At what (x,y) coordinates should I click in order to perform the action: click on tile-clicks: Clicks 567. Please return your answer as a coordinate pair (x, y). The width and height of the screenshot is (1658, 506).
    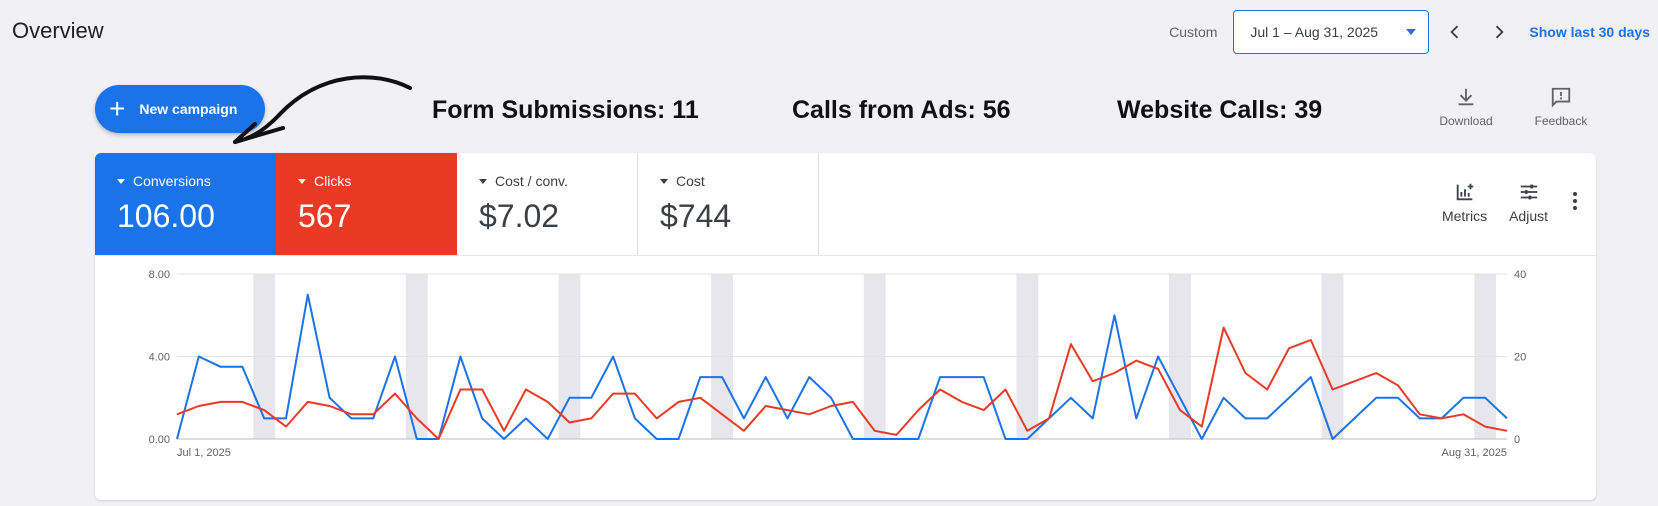
    Looking at the image, I should click on (366, 204).